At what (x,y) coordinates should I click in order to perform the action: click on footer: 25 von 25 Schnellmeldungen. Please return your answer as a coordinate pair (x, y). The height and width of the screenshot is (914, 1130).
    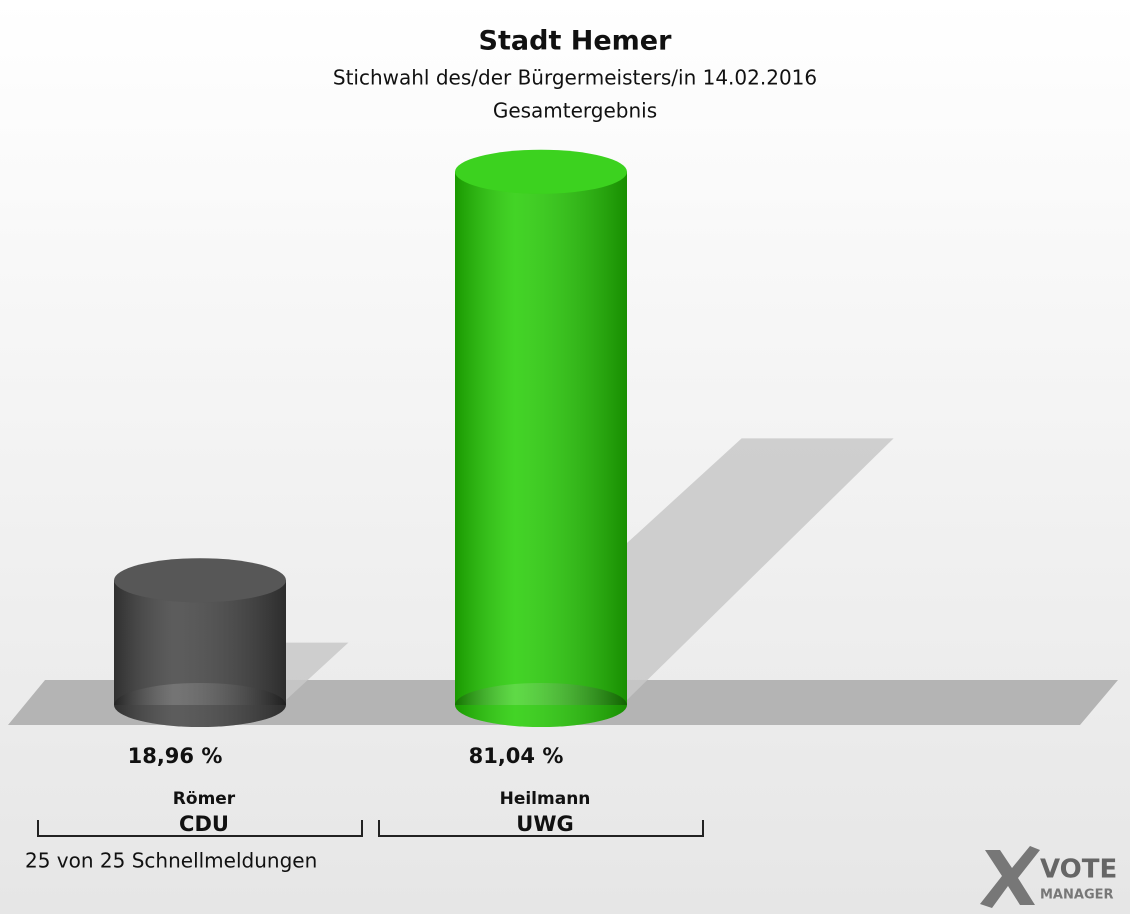
    Looking at the image, I should click on (171, 861).